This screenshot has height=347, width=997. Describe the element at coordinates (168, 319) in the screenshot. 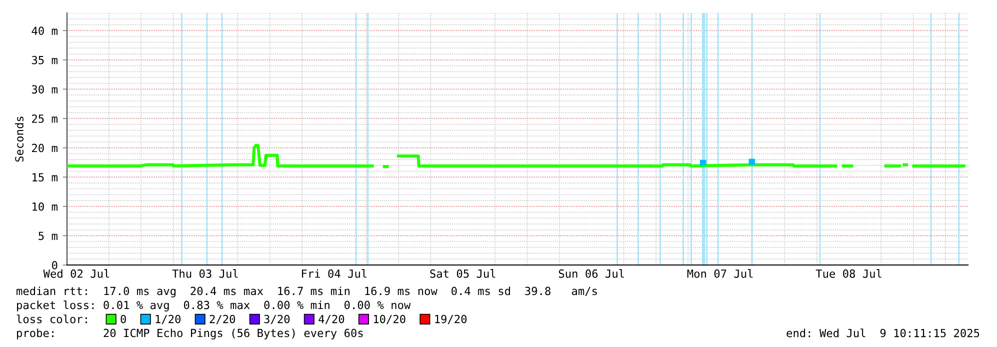

I see `legend-label: 1/20` at that location.